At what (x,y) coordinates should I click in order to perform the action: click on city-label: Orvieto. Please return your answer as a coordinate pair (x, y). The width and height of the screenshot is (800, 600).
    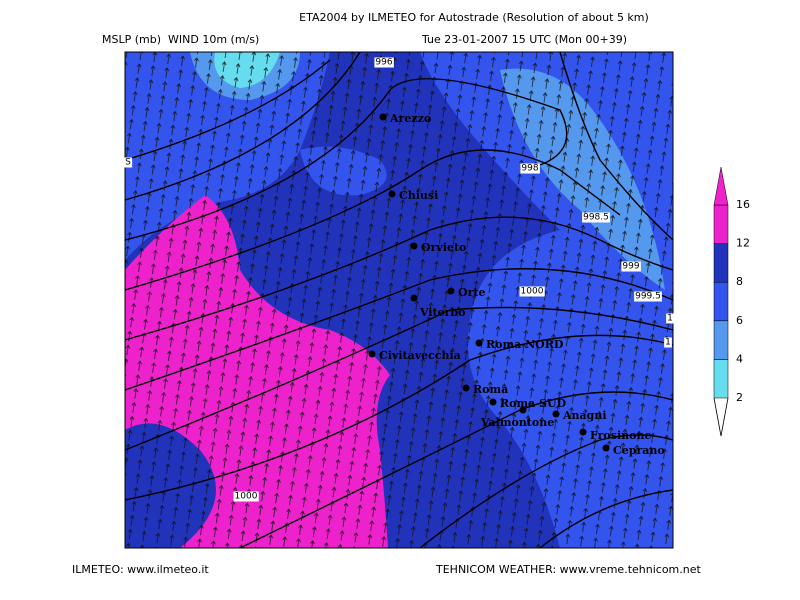
    Looking at the image, I should click on (443, 247).